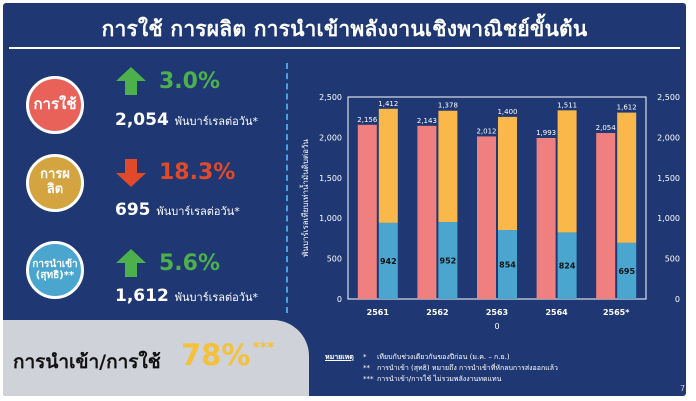 The height and width of the screenshot is (401, 696). I want to click on y-tick-label: 1,000, so click(330, 218).